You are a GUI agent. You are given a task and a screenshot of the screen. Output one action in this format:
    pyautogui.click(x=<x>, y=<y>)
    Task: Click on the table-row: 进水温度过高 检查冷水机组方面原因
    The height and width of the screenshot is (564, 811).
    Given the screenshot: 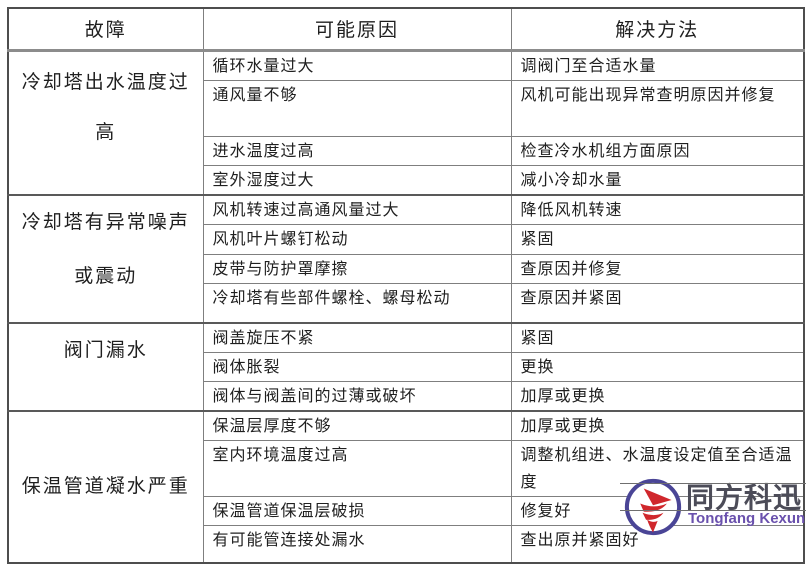 What is the action you would take?
    pyautogui.click(x=406, y=150)
    